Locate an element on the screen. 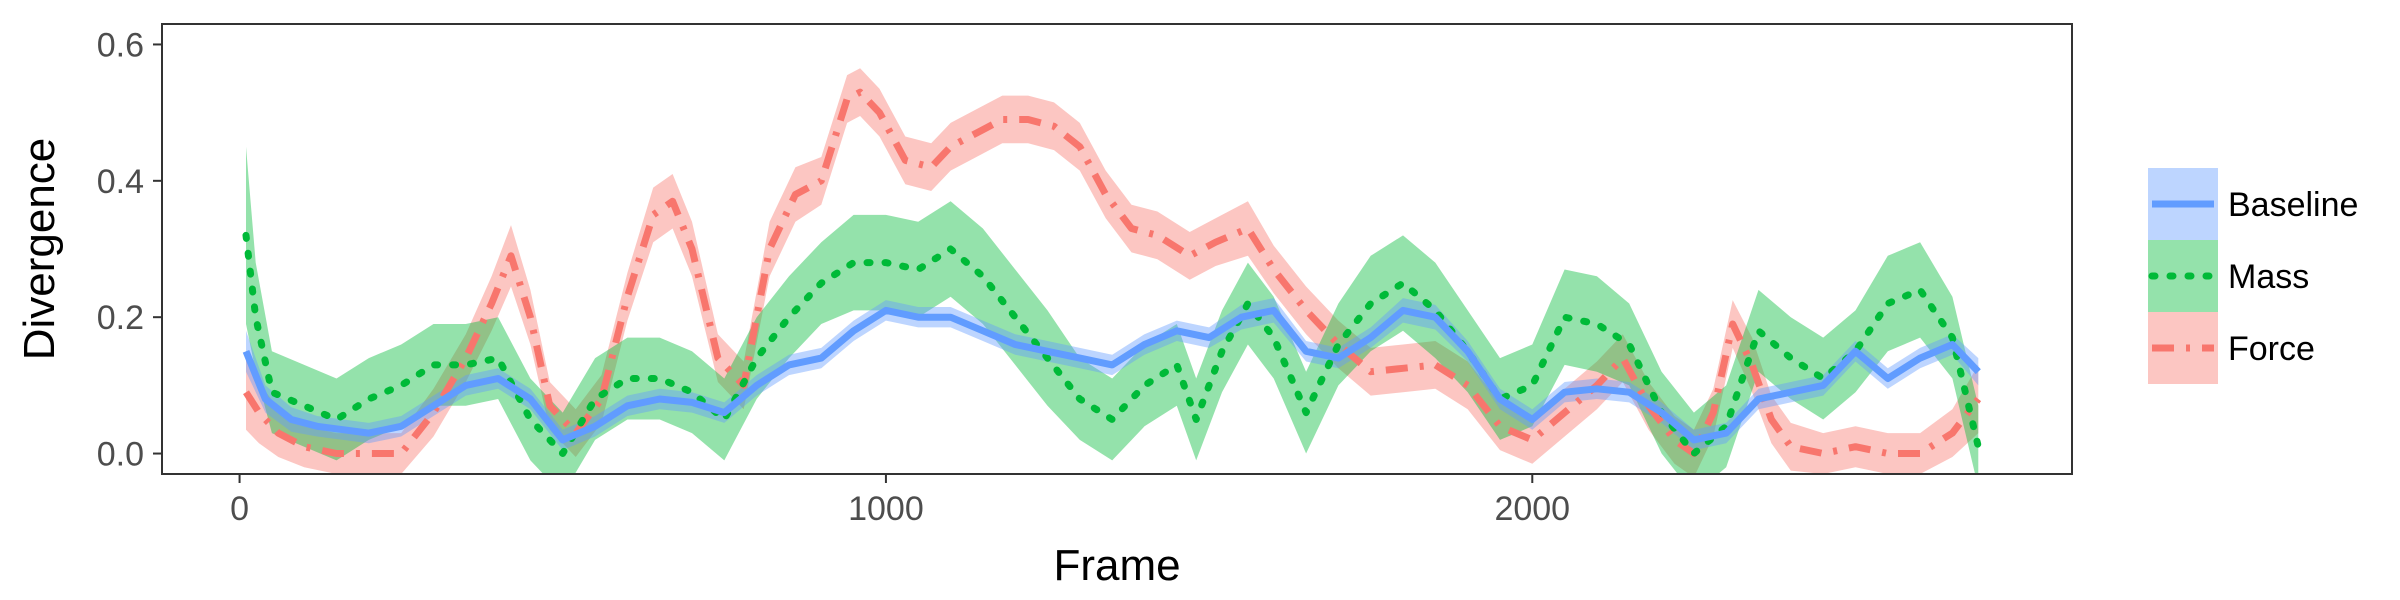 This screenshot has width=2400, height=600. legend-label: Mass is located at coordinates (2268, 277).